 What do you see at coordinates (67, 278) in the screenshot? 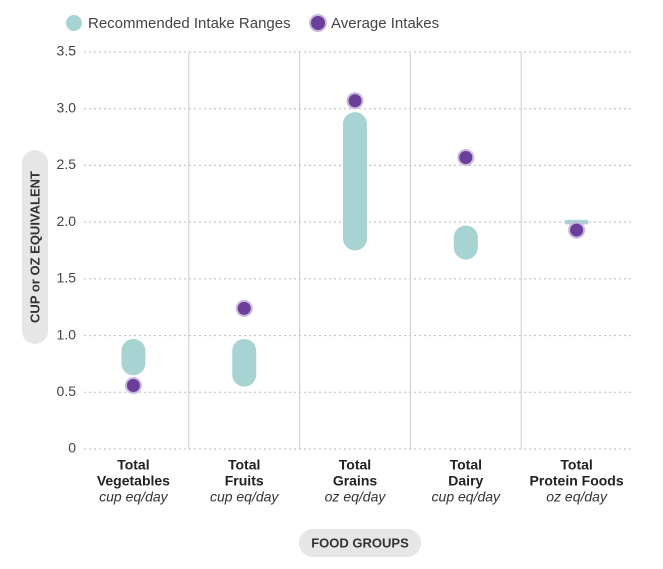
I see `y-tick-label: 1.5` at bounding box center [67, 278].